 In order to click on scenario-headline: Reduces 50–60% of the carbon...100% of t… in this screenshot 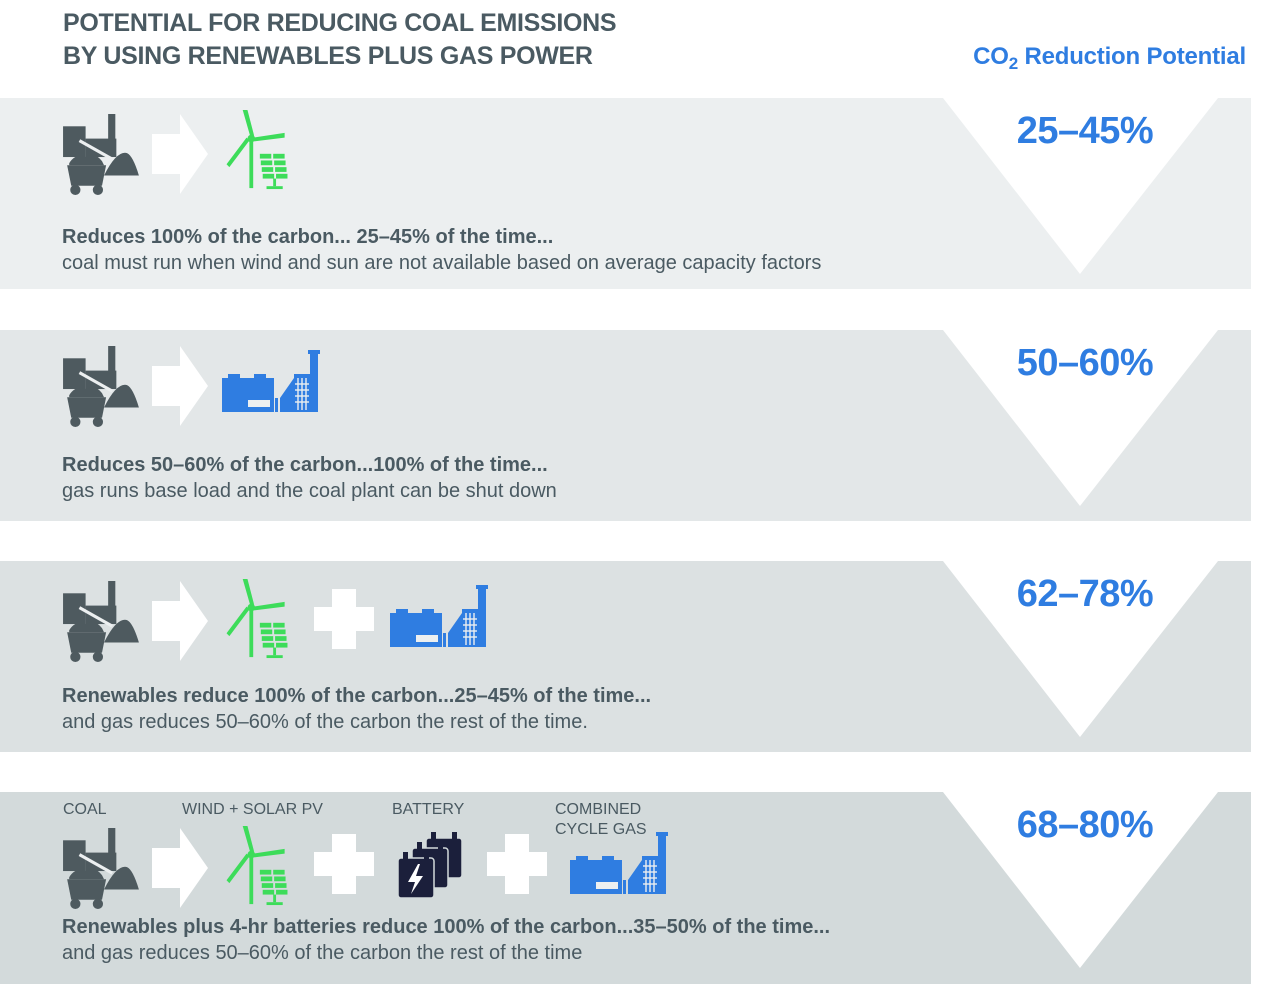, I will do `click(305, 465)`.